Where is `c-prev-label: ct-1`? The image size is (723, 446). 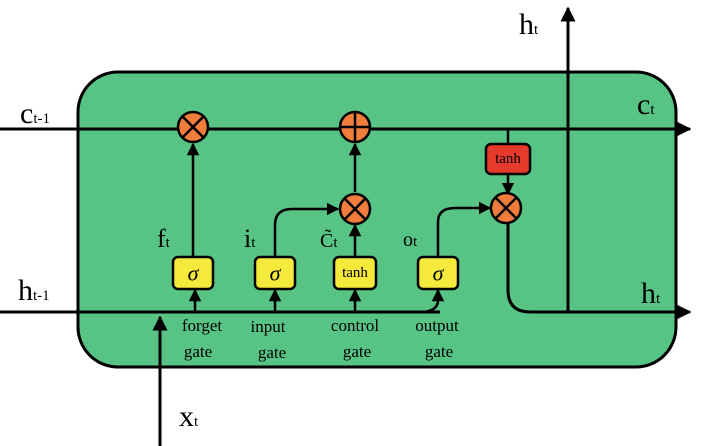 c-prev-label: ct-1 is located at coordinates (35, 113).